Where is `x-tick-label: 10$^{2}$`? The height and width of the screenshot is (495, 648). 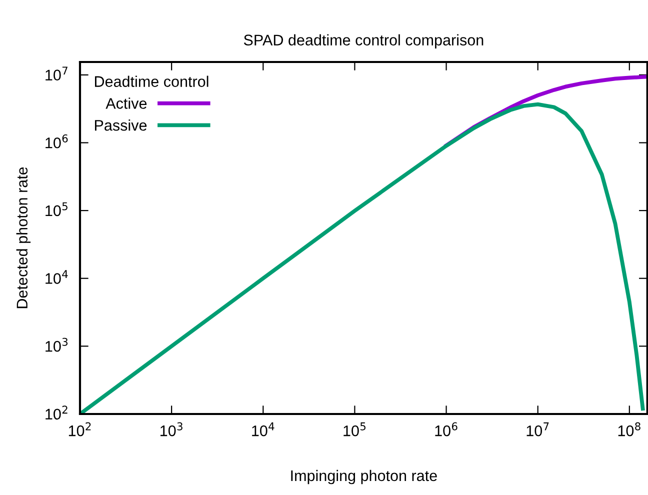 x-tick-label: 10$^{2}$ is located at coordinates (79, 429).